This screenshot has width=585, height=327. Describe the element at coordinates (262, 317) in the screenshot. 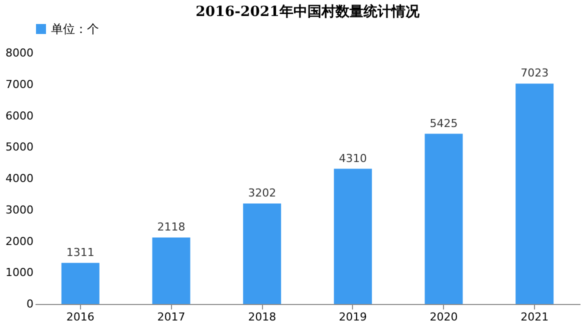

I see `x-tick-label: 2018` at that location.